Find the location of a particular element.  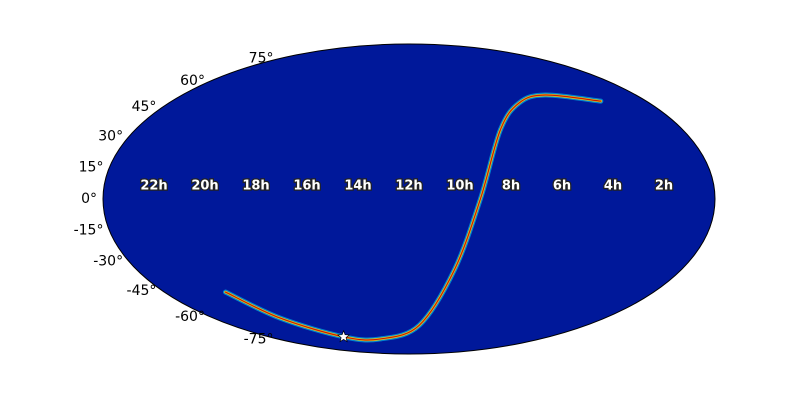

ra-tick-label: 14h is located at coordinates (357, 186).